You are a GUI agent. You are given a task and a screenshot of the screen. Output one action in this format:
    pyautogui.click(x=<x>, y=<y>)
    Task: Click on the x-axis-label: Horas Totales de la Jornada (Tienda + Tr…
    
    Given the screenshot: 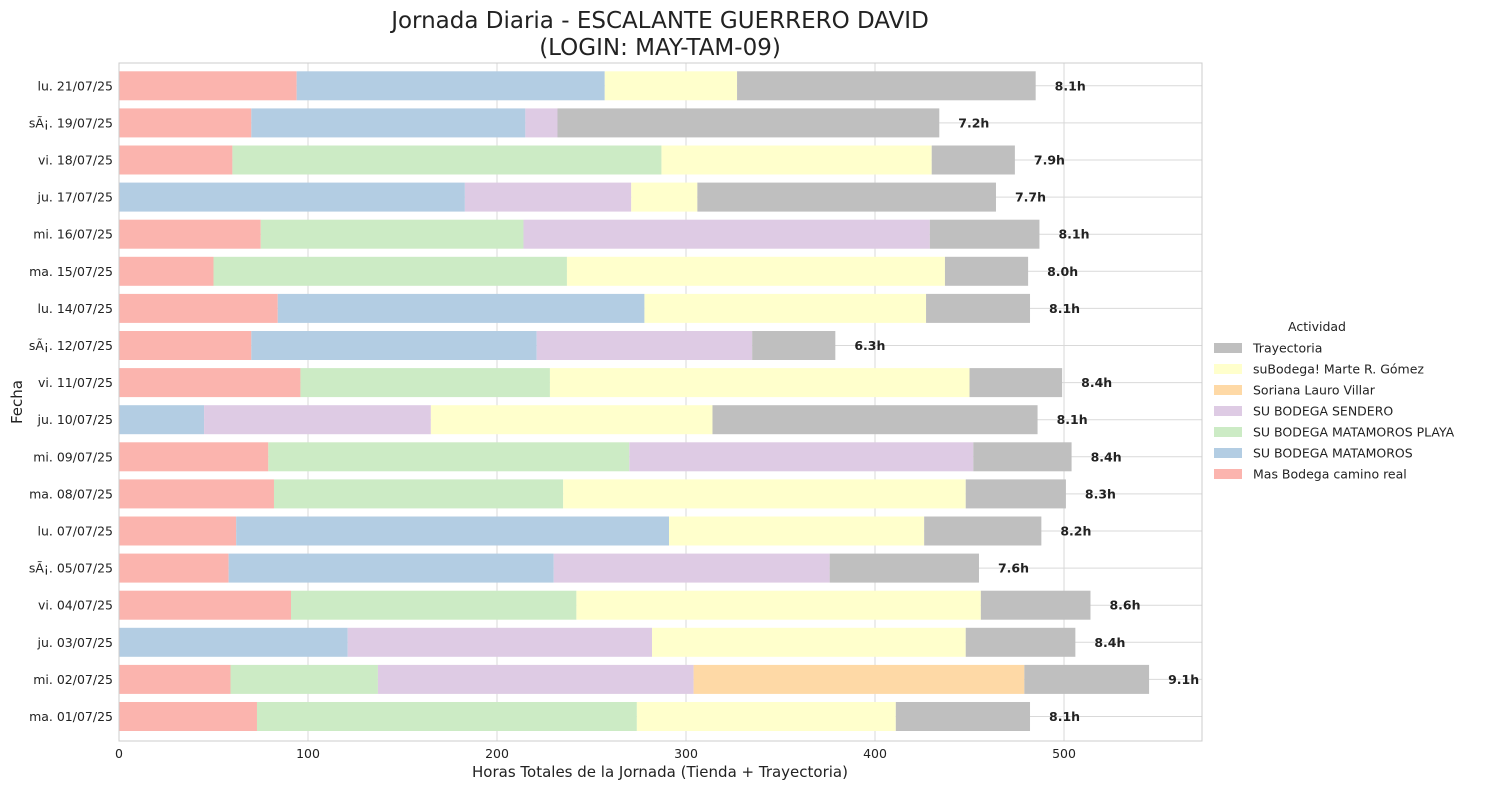 What is the action you would take?
    pyautogui.click(x=660, y=772)
    